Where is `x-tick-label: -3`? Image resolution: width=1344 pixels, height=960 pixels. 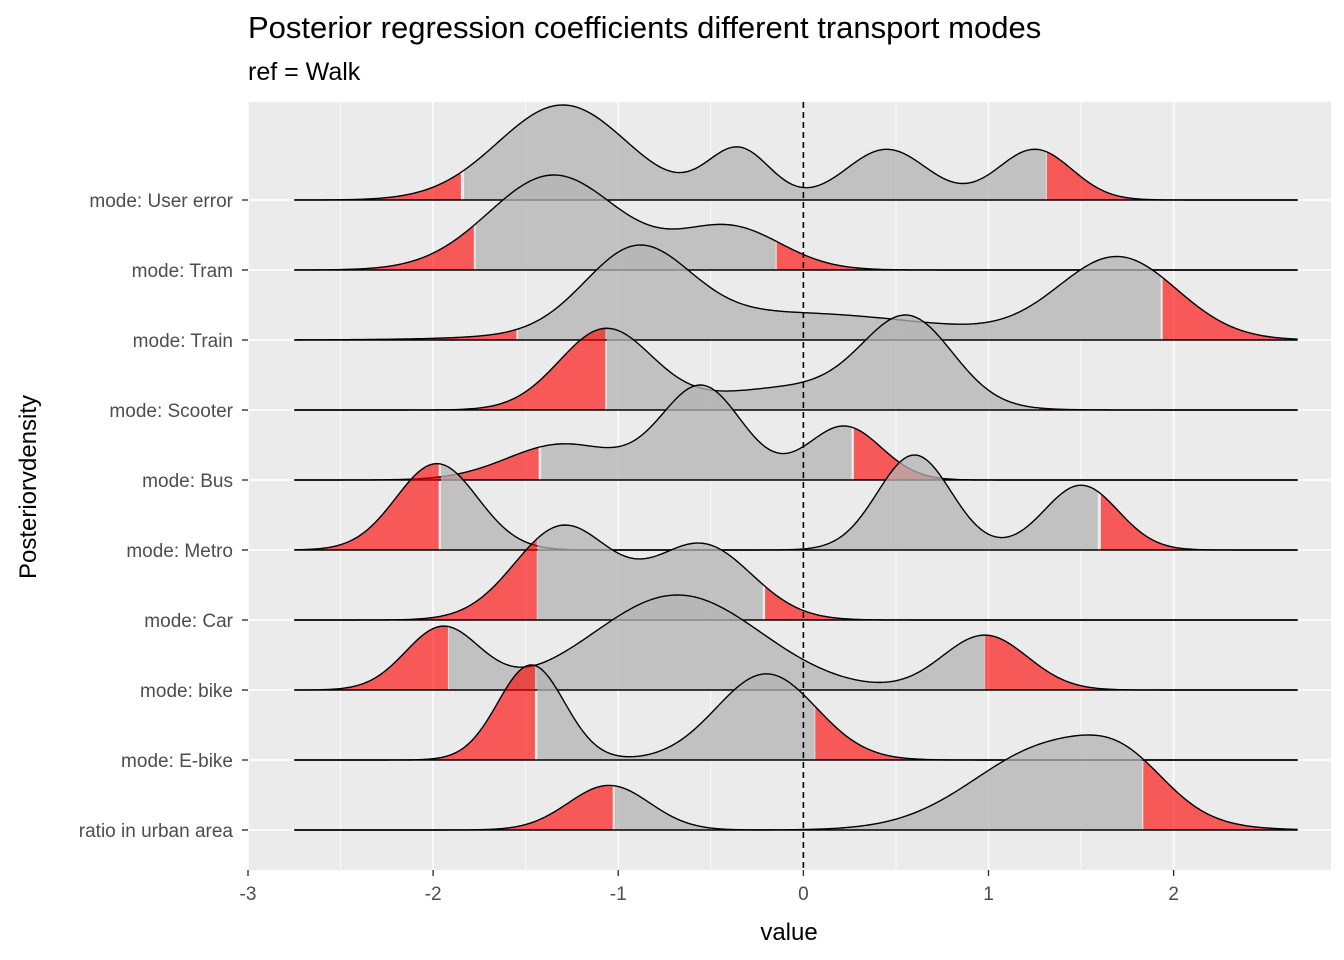 x-tick-label: -3 is located at coordinates (248, 894).